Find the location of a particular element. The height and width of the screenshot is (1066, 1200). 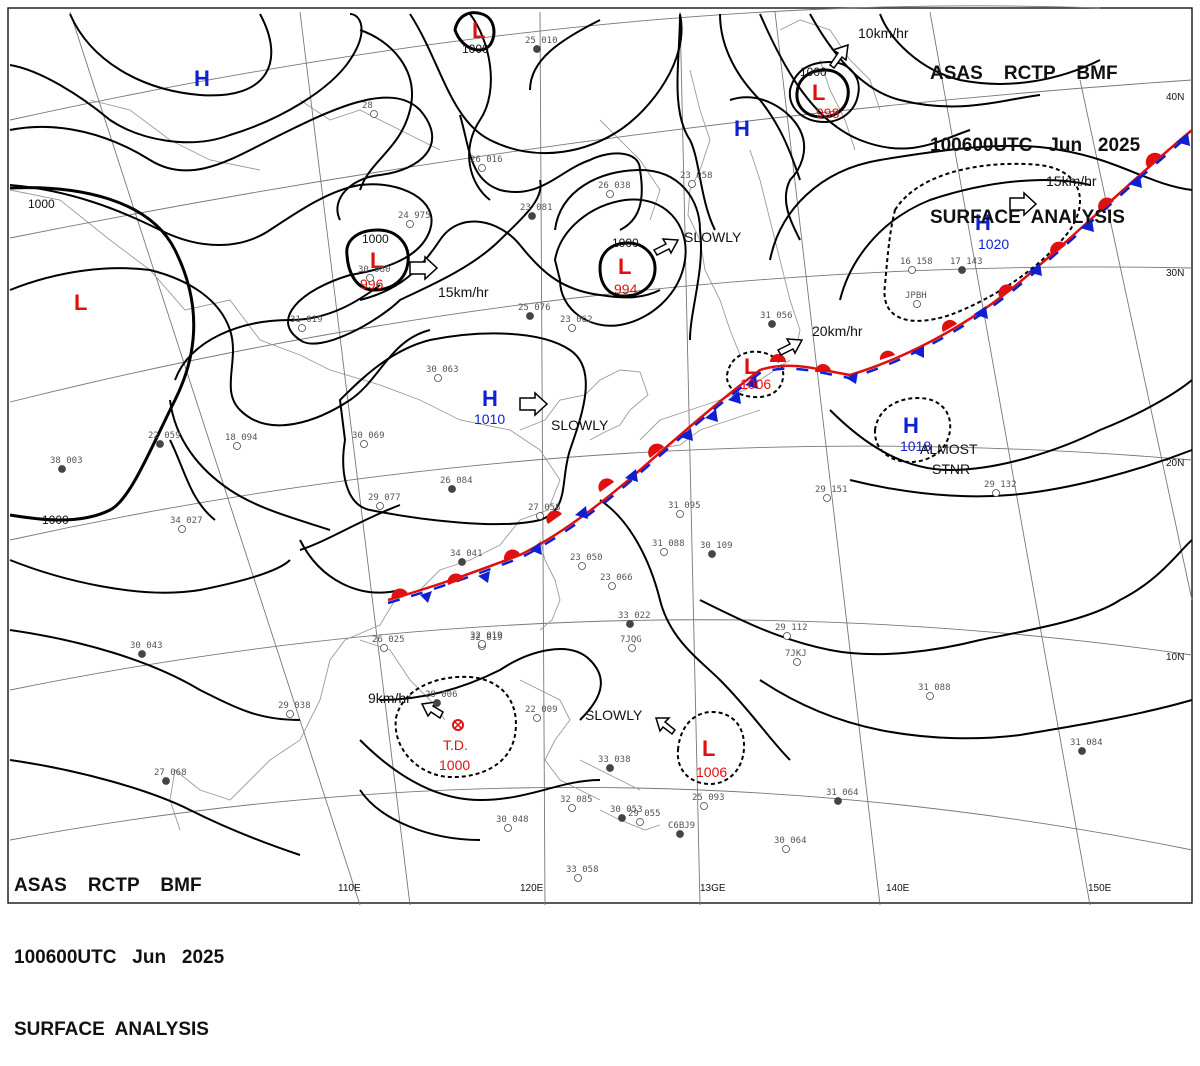

lon-label: 120E is located at coordinates (532, 888).